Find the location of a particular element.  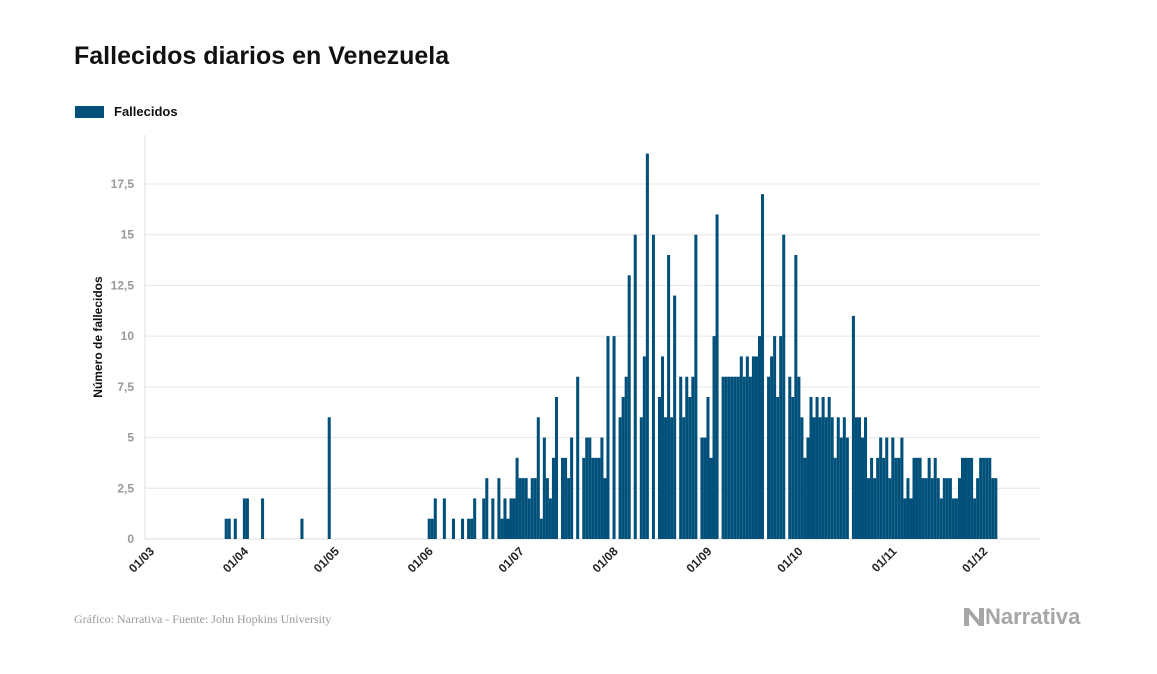

narrativa-logo-icon is located at coordinates (974, 617).